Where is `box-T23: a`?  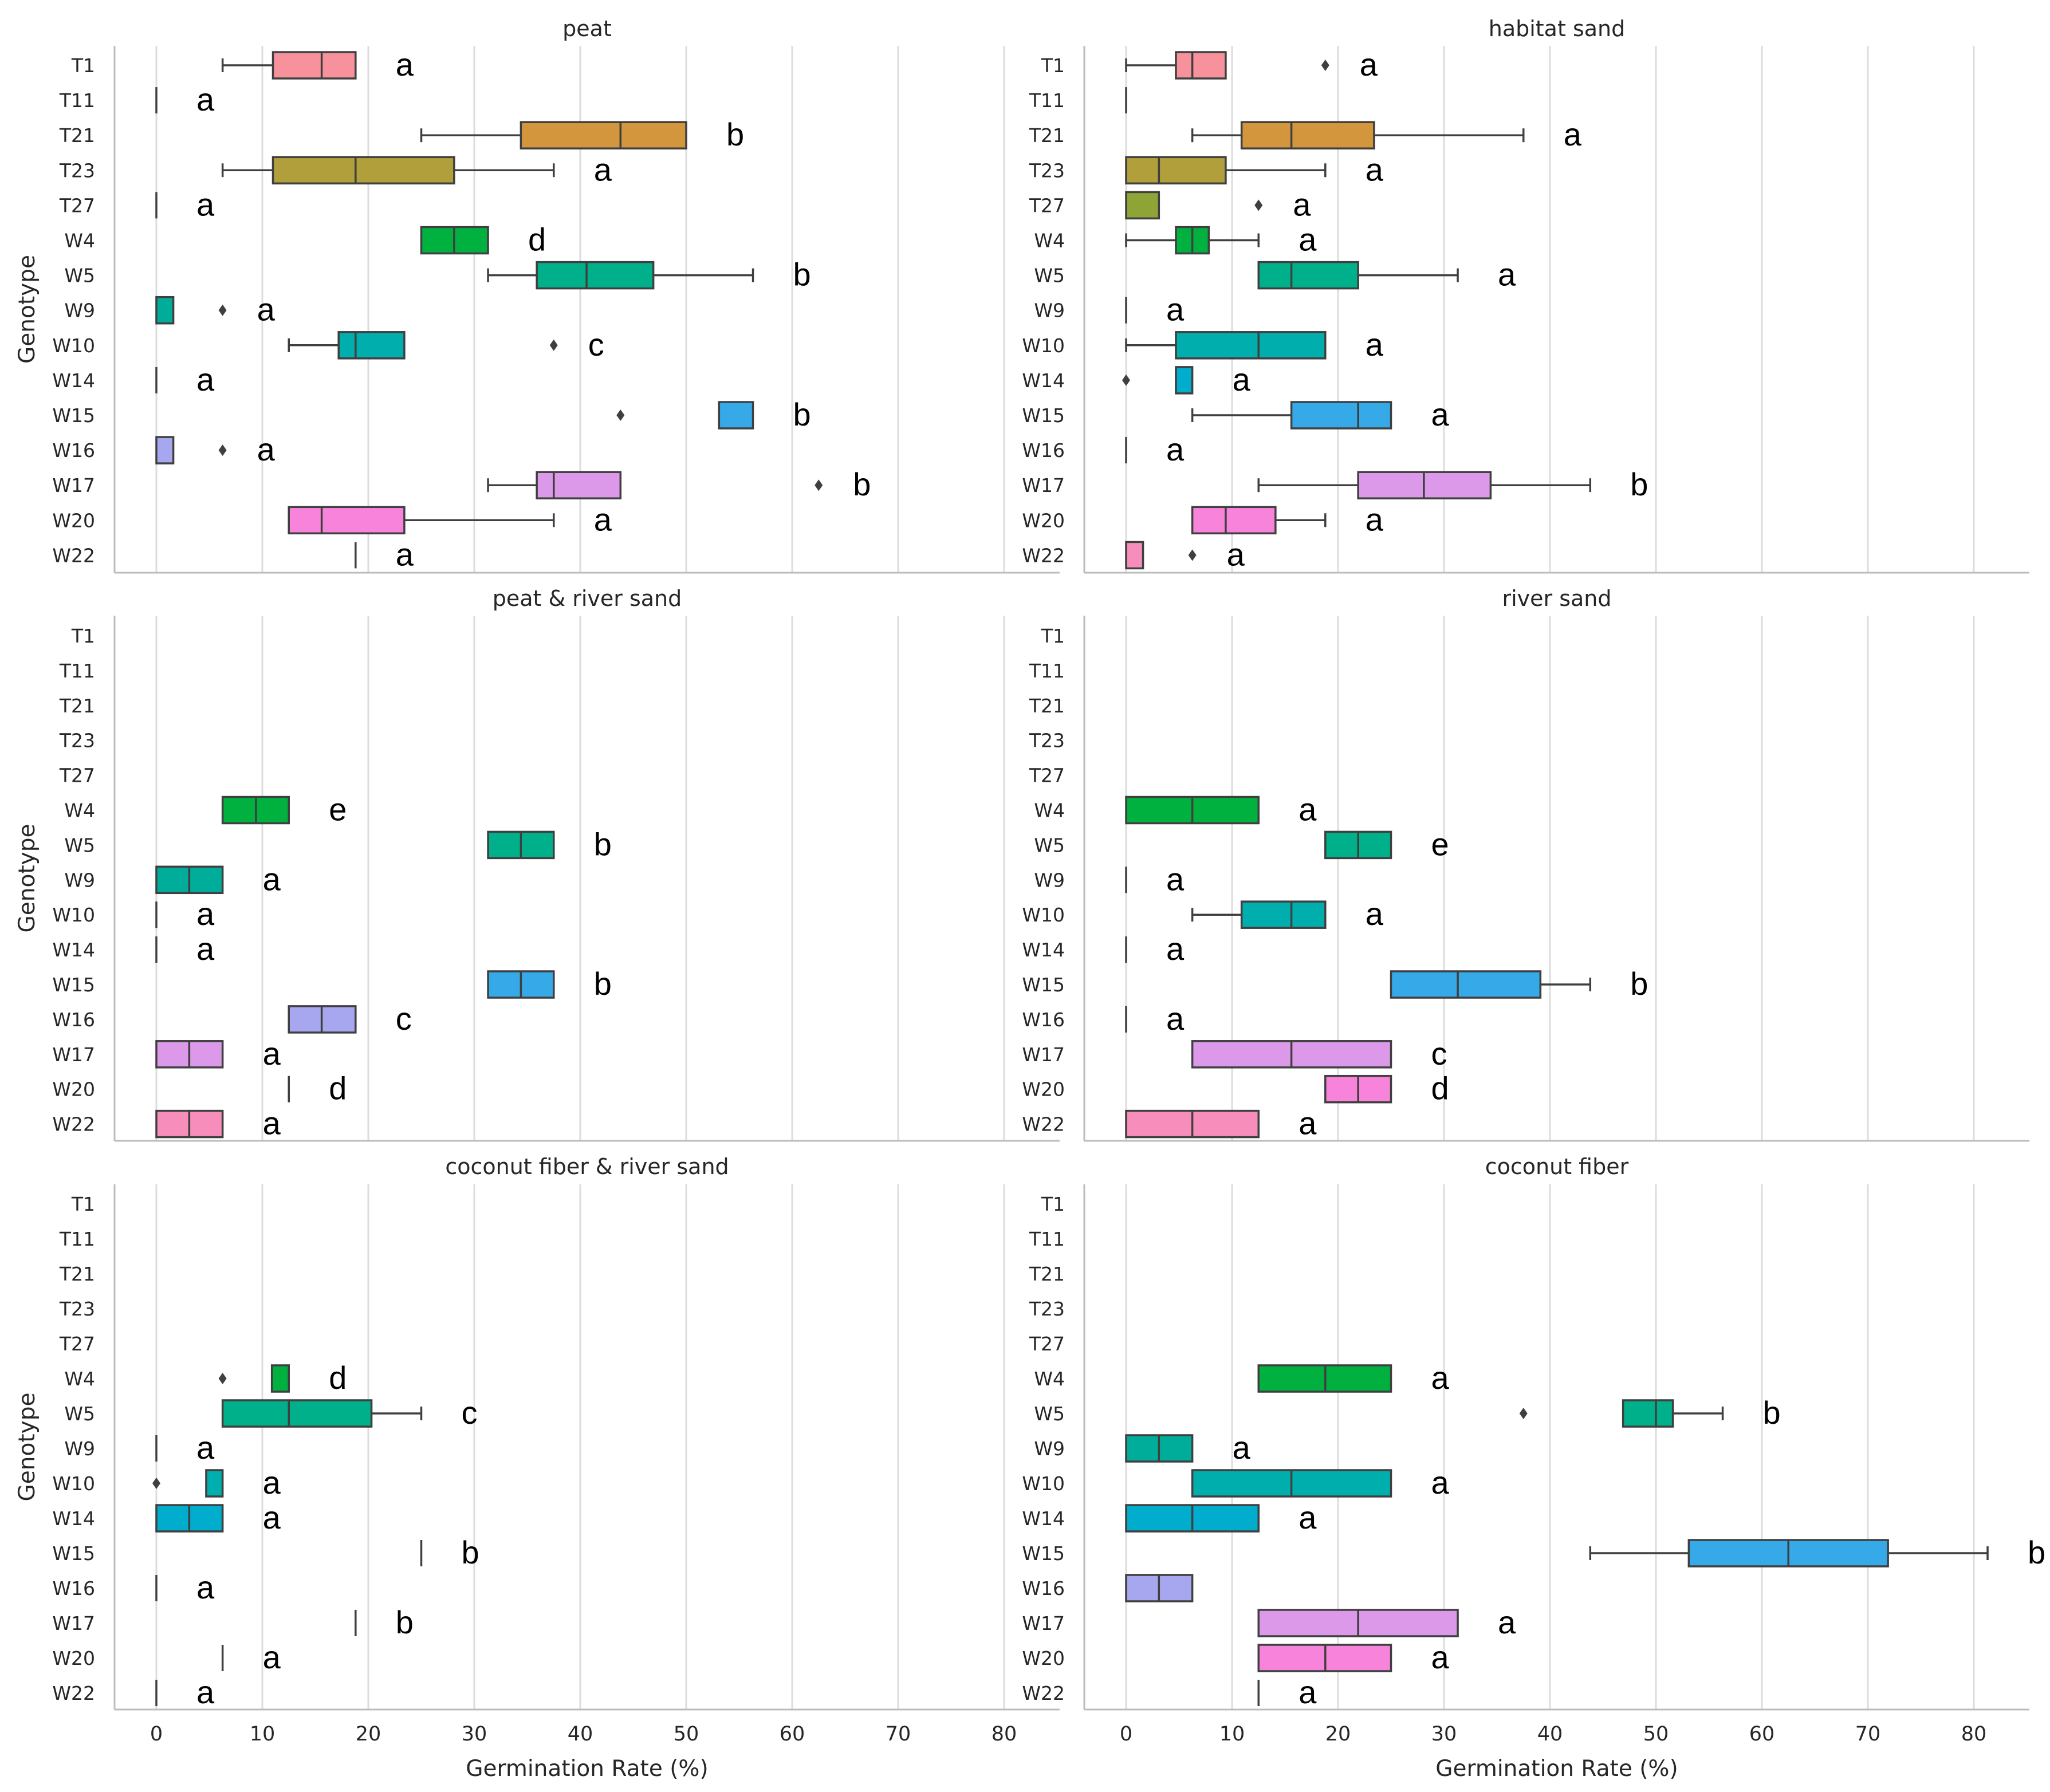 box-T23: a is located at coordinates (416, 169).